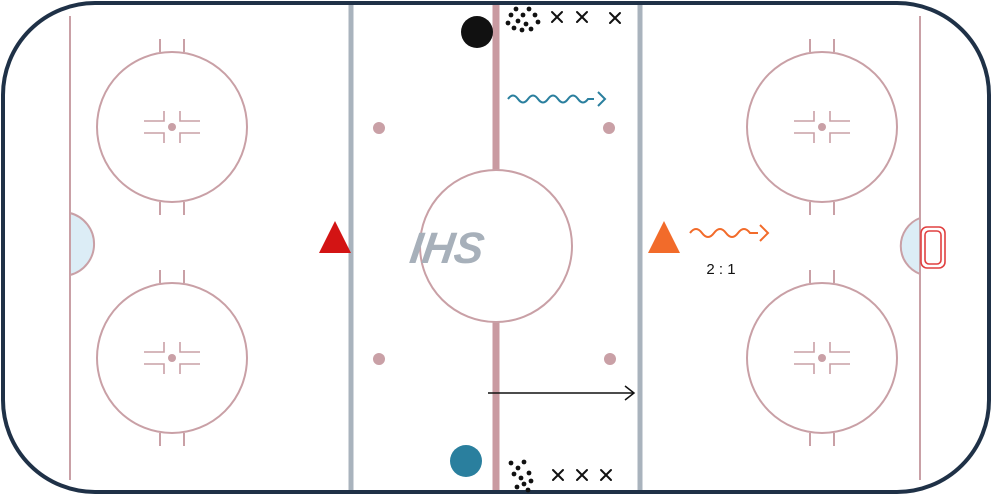  I want to click on right-goal-net, so click(933, 247).